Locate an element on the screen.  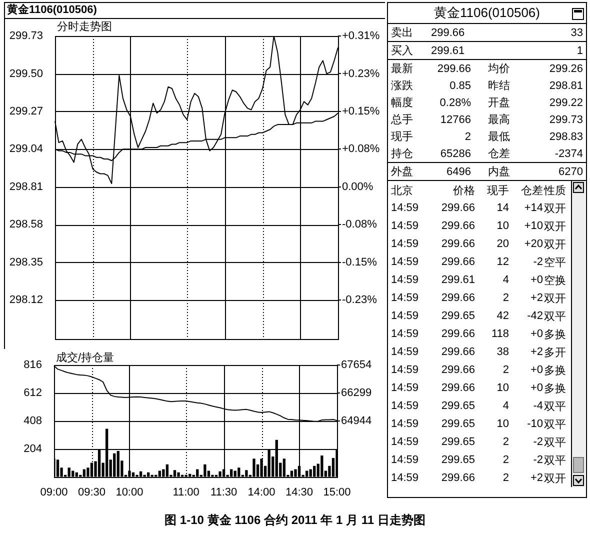
chart-title: 成交/持仓量 is located at coordinates (85, 358).